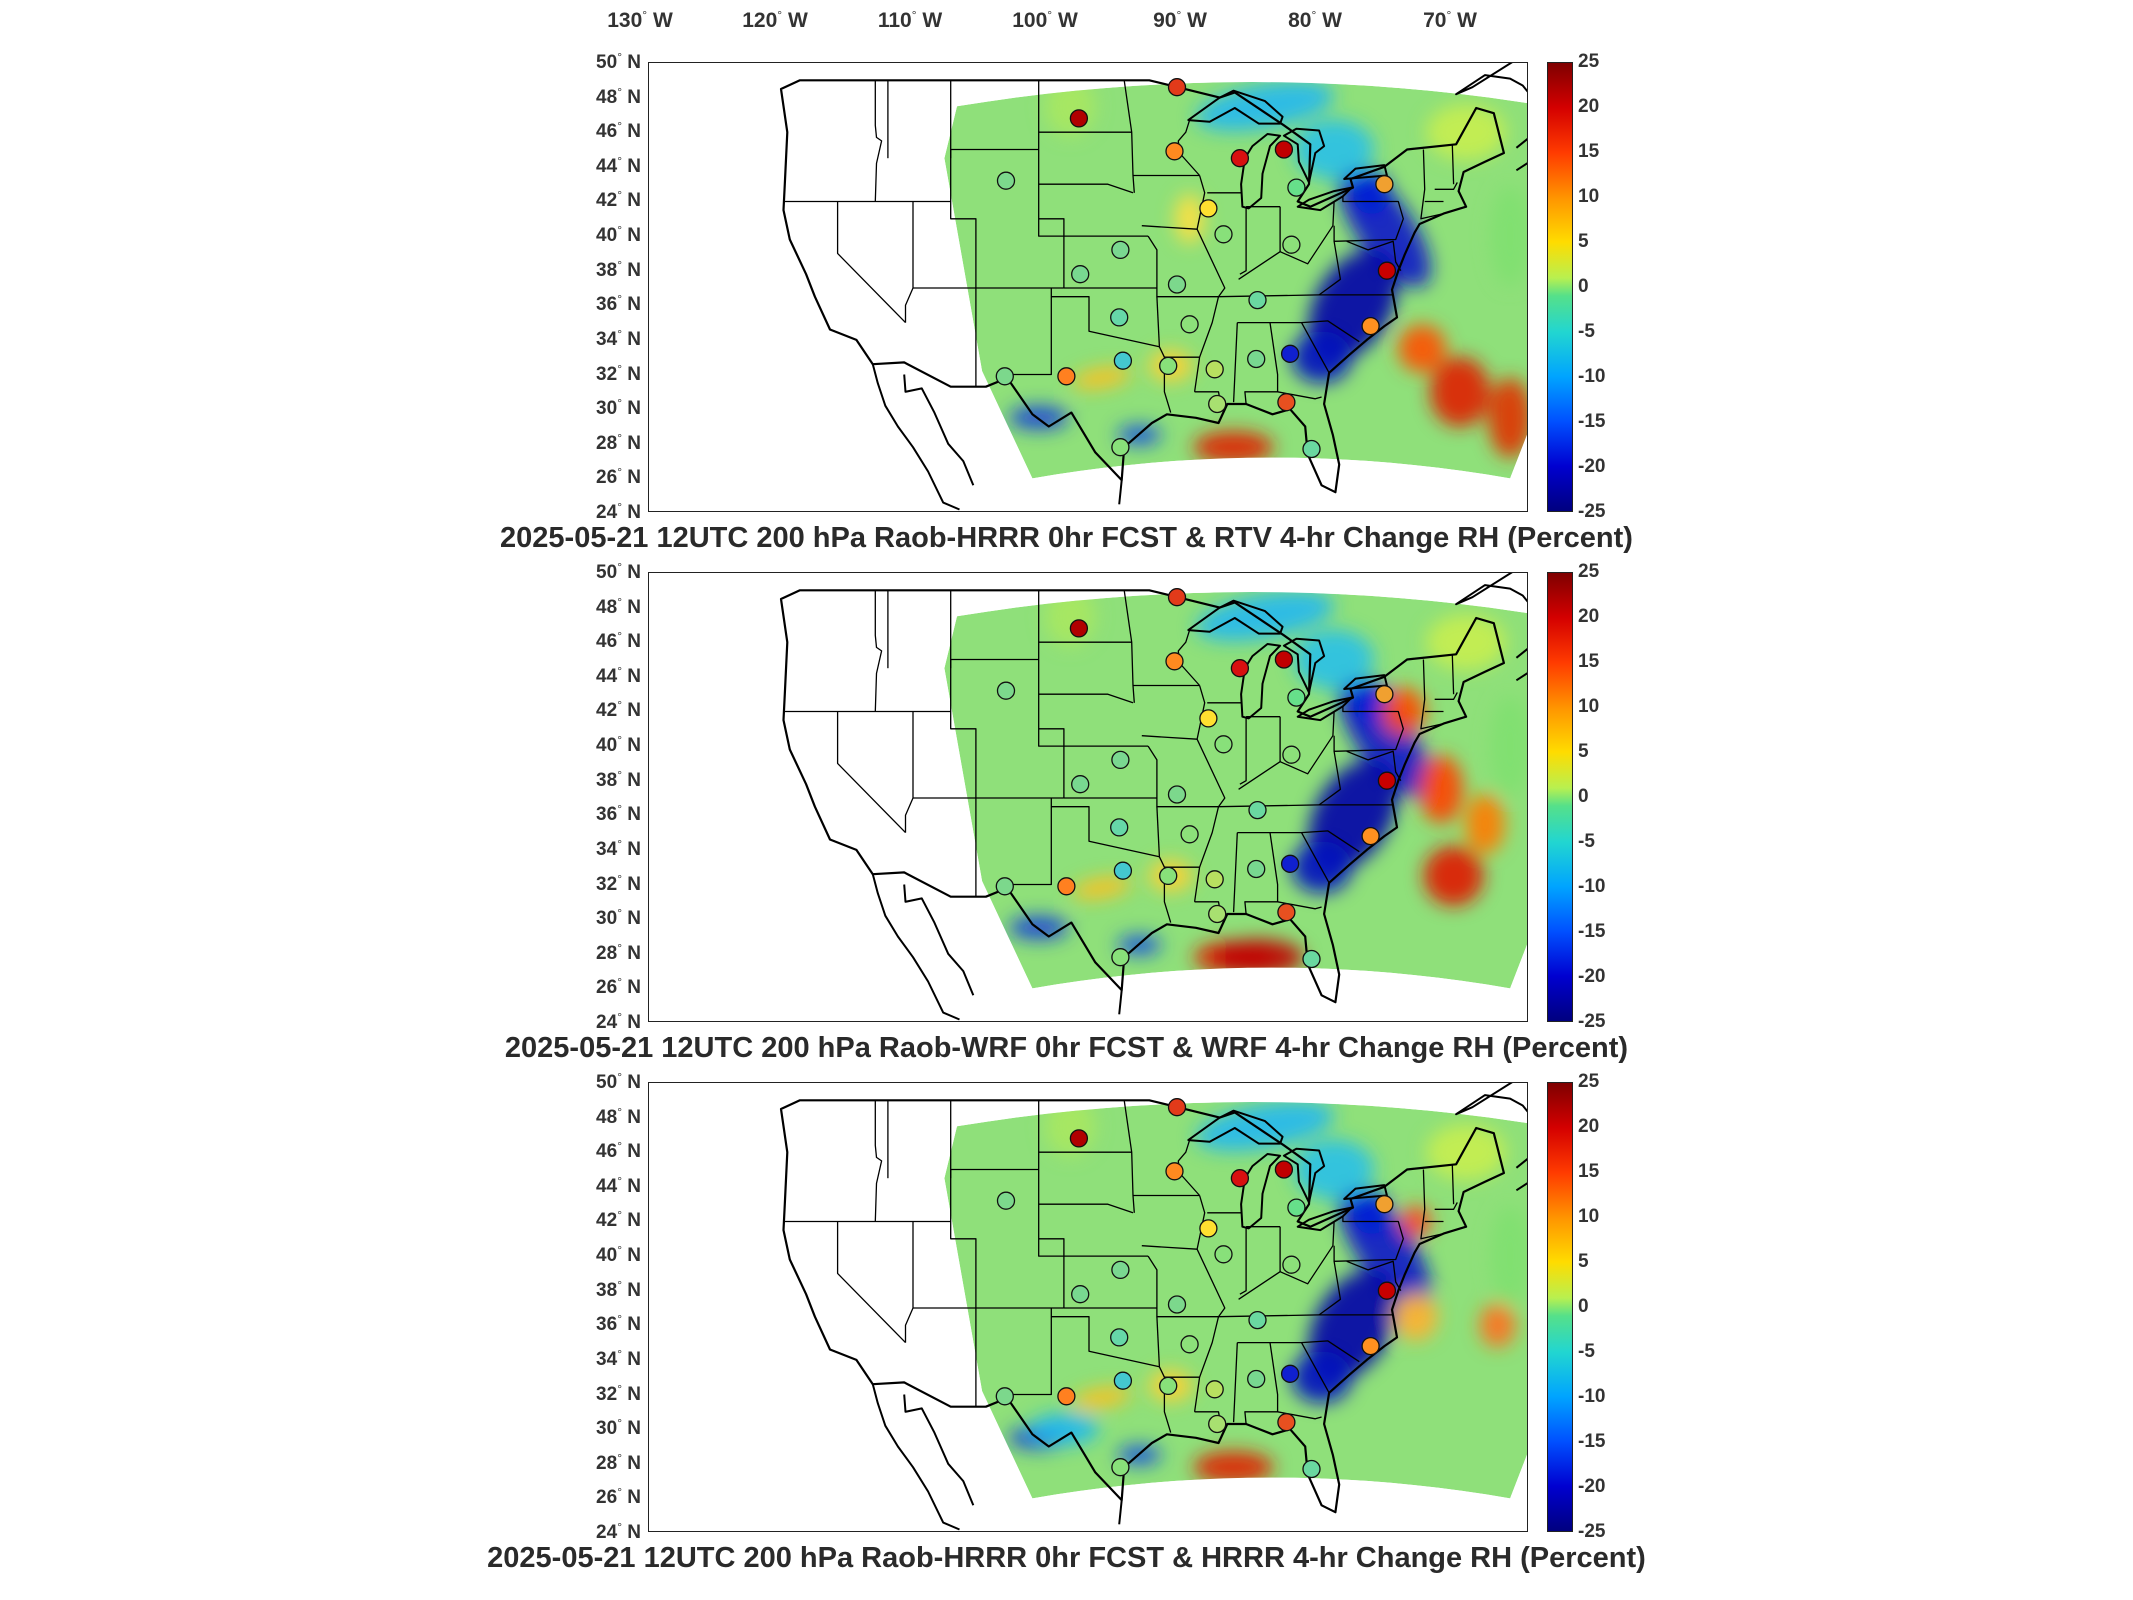  Describe the element at coordinates (1589, 106) in the screenshot. I see `colorbar-tick-label: 20` at that location.